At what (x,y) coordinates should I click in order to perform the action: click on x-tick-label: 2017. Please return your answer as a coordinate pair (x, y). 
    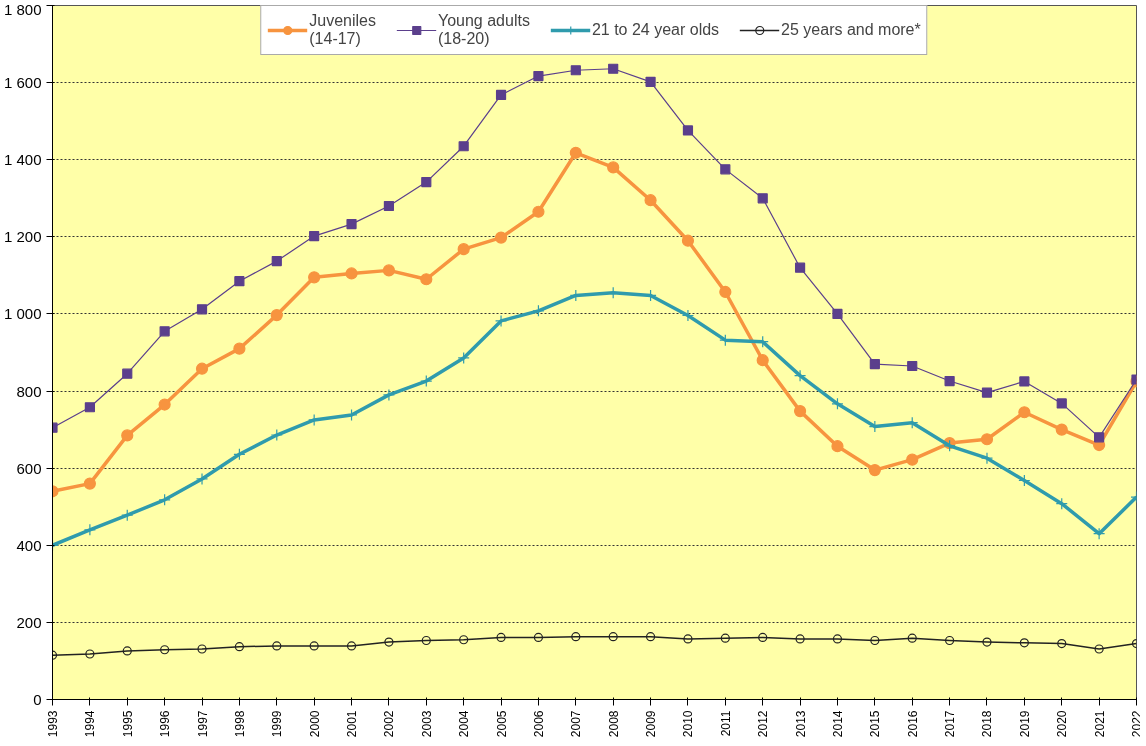
    Looking at the image, I should click on (950, 724).